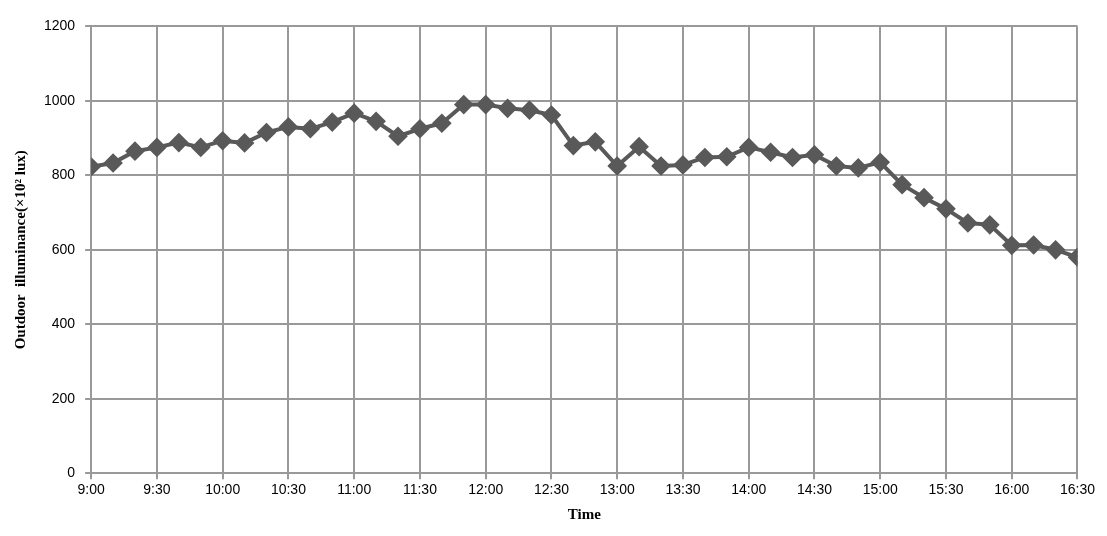  What do you see at coordinates (946, 489) in the screenshot?
I see `x-tick-label: 15:30` at bounding box center [946, 489].